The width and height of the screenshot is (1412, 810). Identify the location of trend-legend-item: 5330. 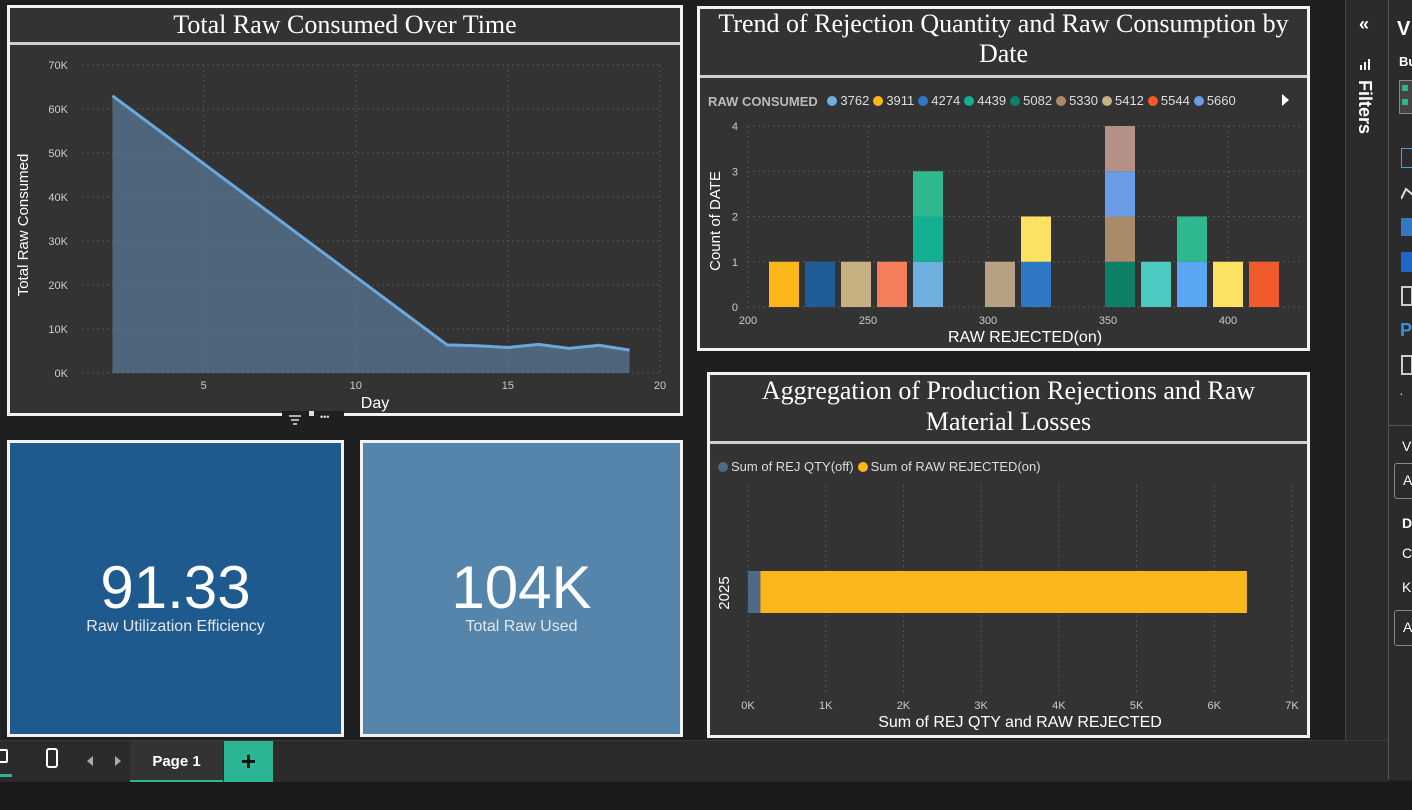
(1077, 100).